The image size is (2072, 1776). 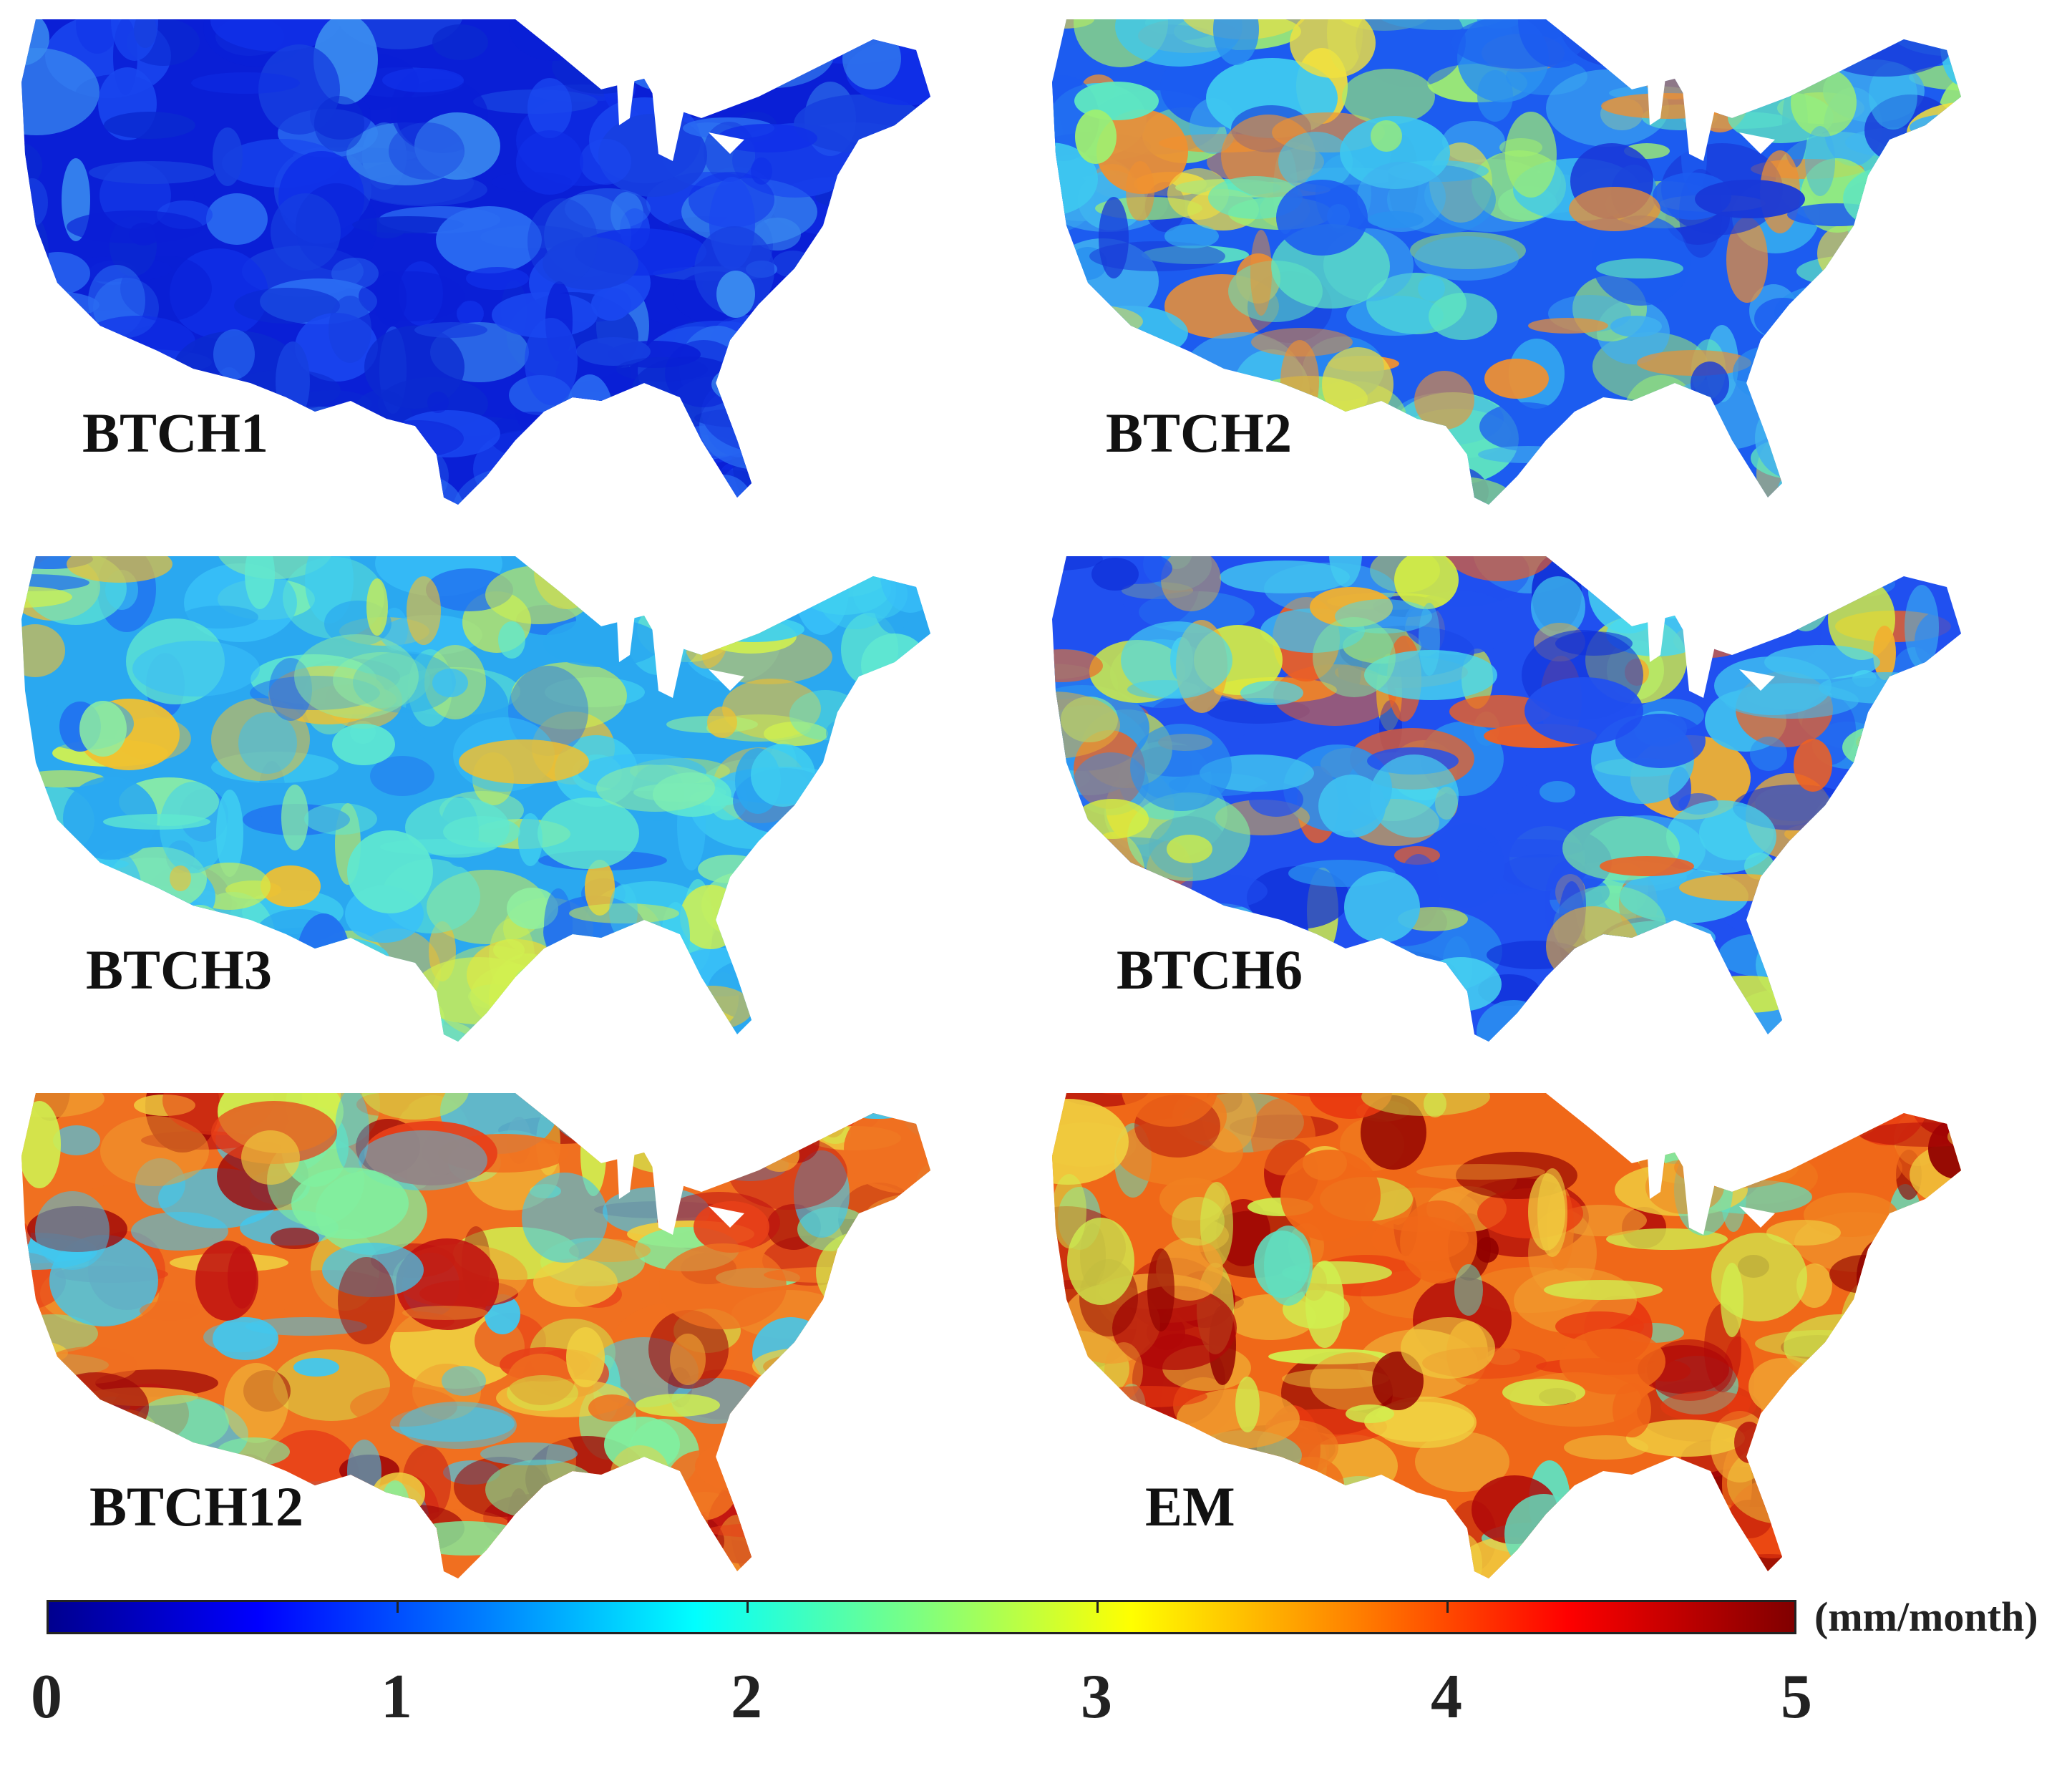 What do you see at coordinates (179, 969) in the screenshot?
I see `panel-label-btch3: BTCH3` at bounding box center [179, 969].